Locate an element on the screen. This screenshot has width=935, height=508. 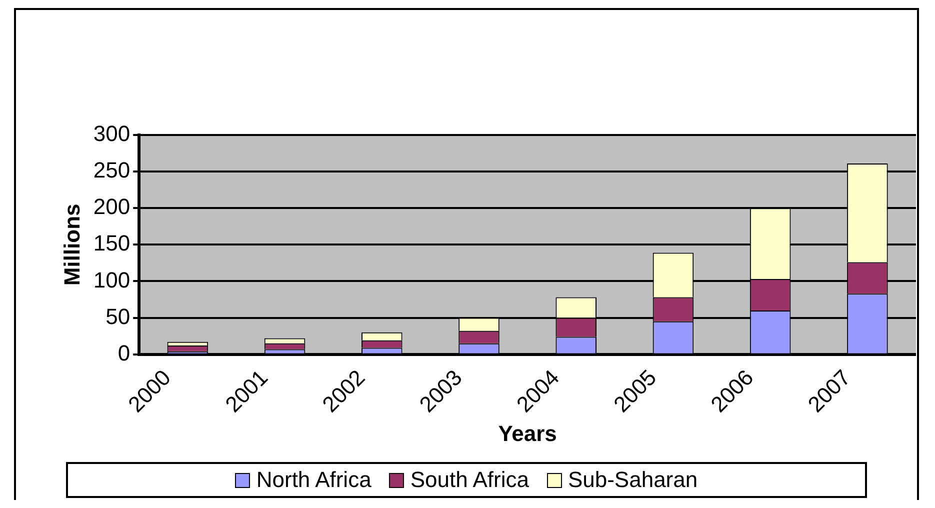
legend-label: North Africa is located at coordinates (314, 480).